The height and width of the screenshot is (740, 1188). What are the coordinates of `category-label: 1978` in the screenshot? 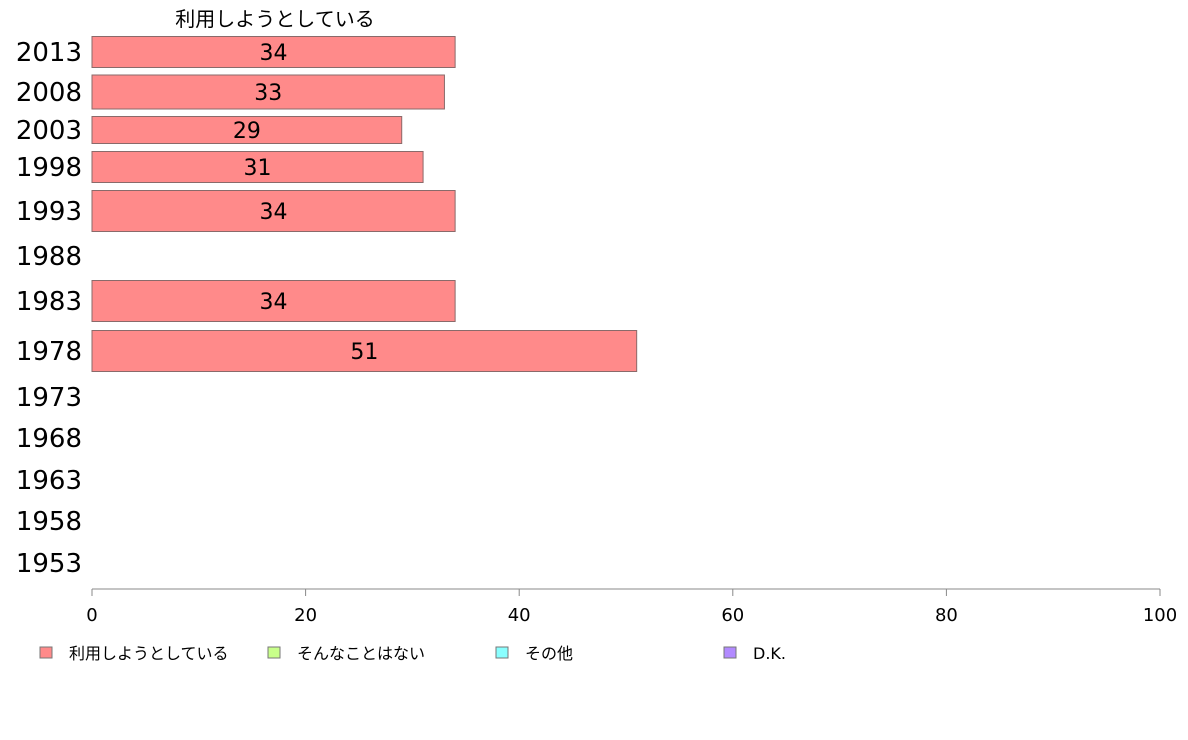 It's located at (49, 352).